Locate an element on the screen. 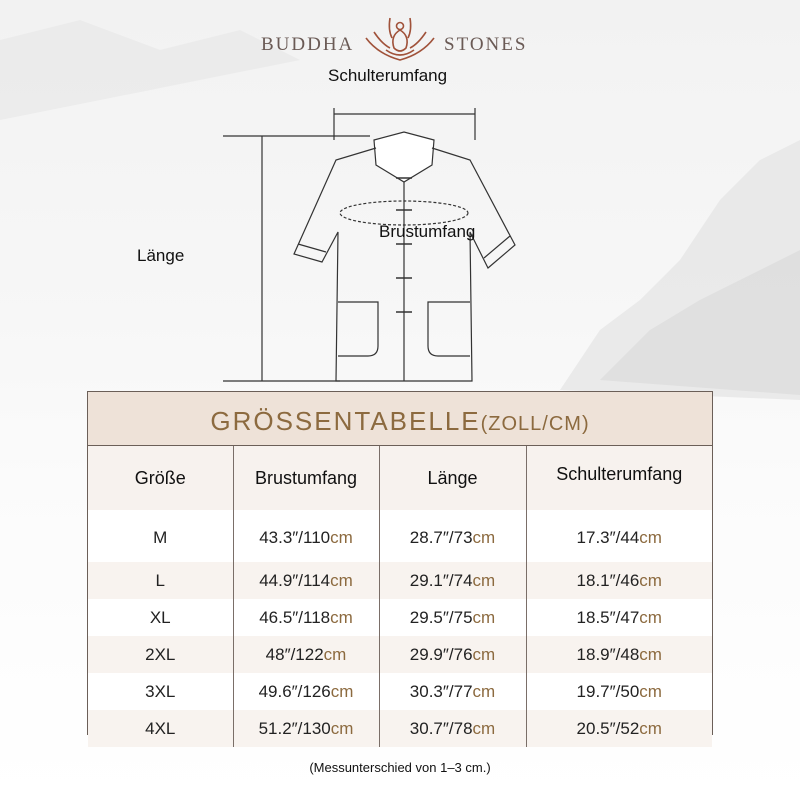 This screenshot has width=800, height=800. header-row: Größe Brustumfang Länge Schulterumfang is located at coordinates (400, 478).